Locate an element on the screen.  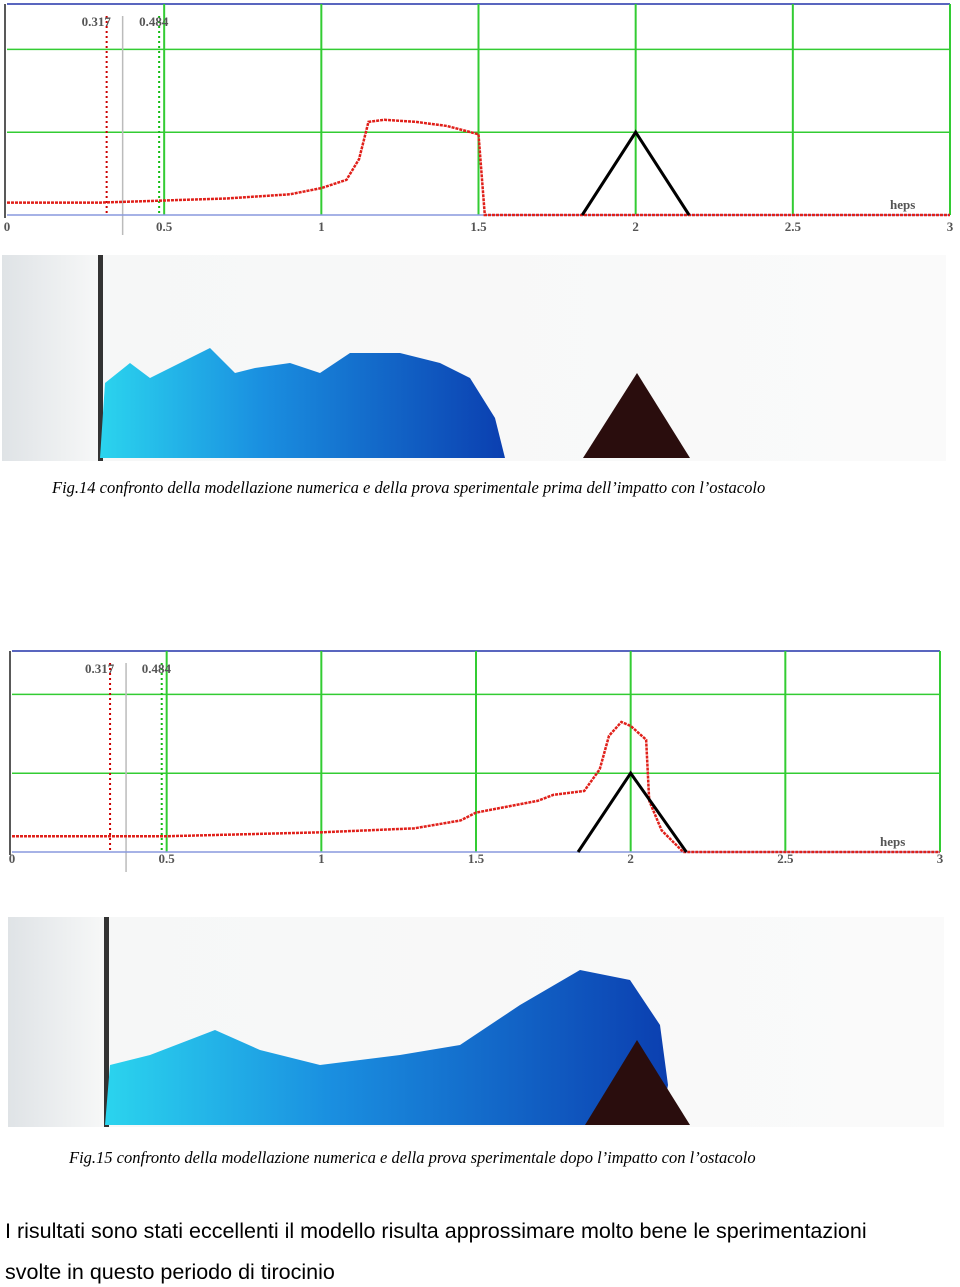
body-text: svolte in questo periodo di tirocinio is located at coordinates (170, 1272).